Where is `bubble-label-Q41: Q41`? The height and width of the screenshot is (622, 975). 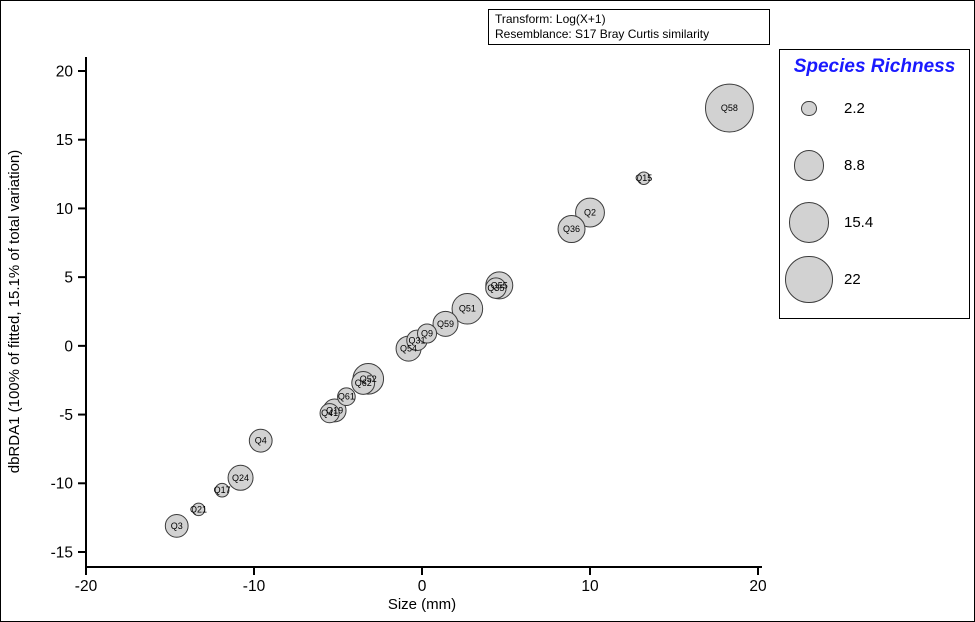
bubble-label-Q41: Q41 is located at coordinates (329, 413).